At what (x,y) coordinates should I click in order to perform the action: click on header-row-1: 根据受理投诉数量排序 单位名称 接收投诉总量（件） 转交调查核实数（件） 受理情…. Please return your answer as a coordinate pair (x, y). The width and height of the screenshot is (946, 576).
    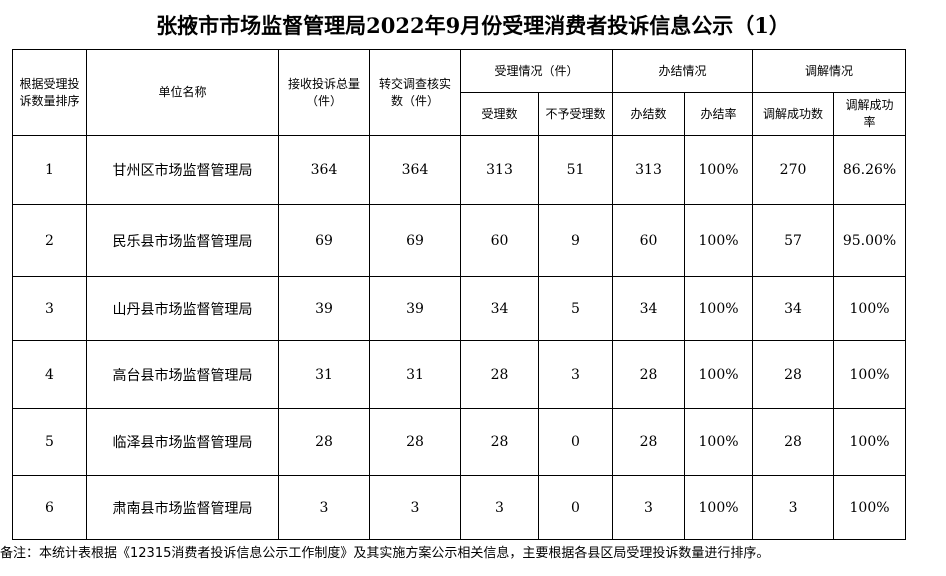
    Looking at the image, I should click on (459, 92).